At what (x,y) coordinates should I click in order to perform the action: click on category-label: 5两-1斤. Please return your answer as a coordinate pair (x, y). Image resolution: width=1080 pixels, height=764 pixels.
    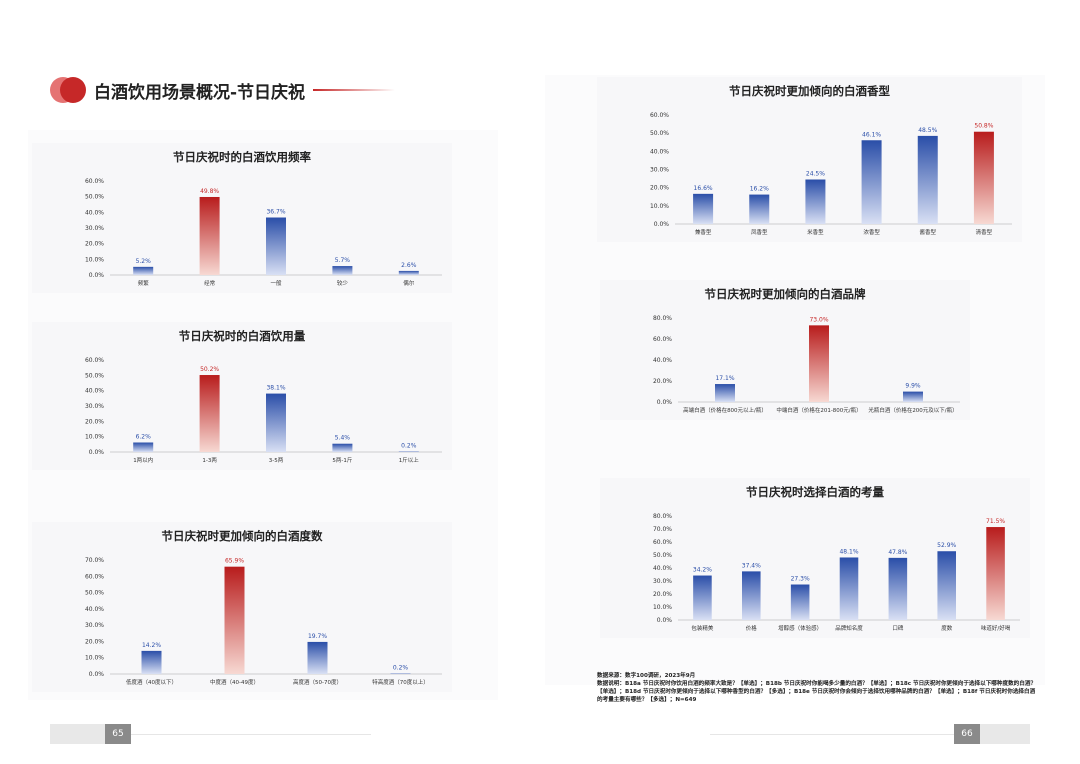
    Looking at the image, I should click on (342, 460).